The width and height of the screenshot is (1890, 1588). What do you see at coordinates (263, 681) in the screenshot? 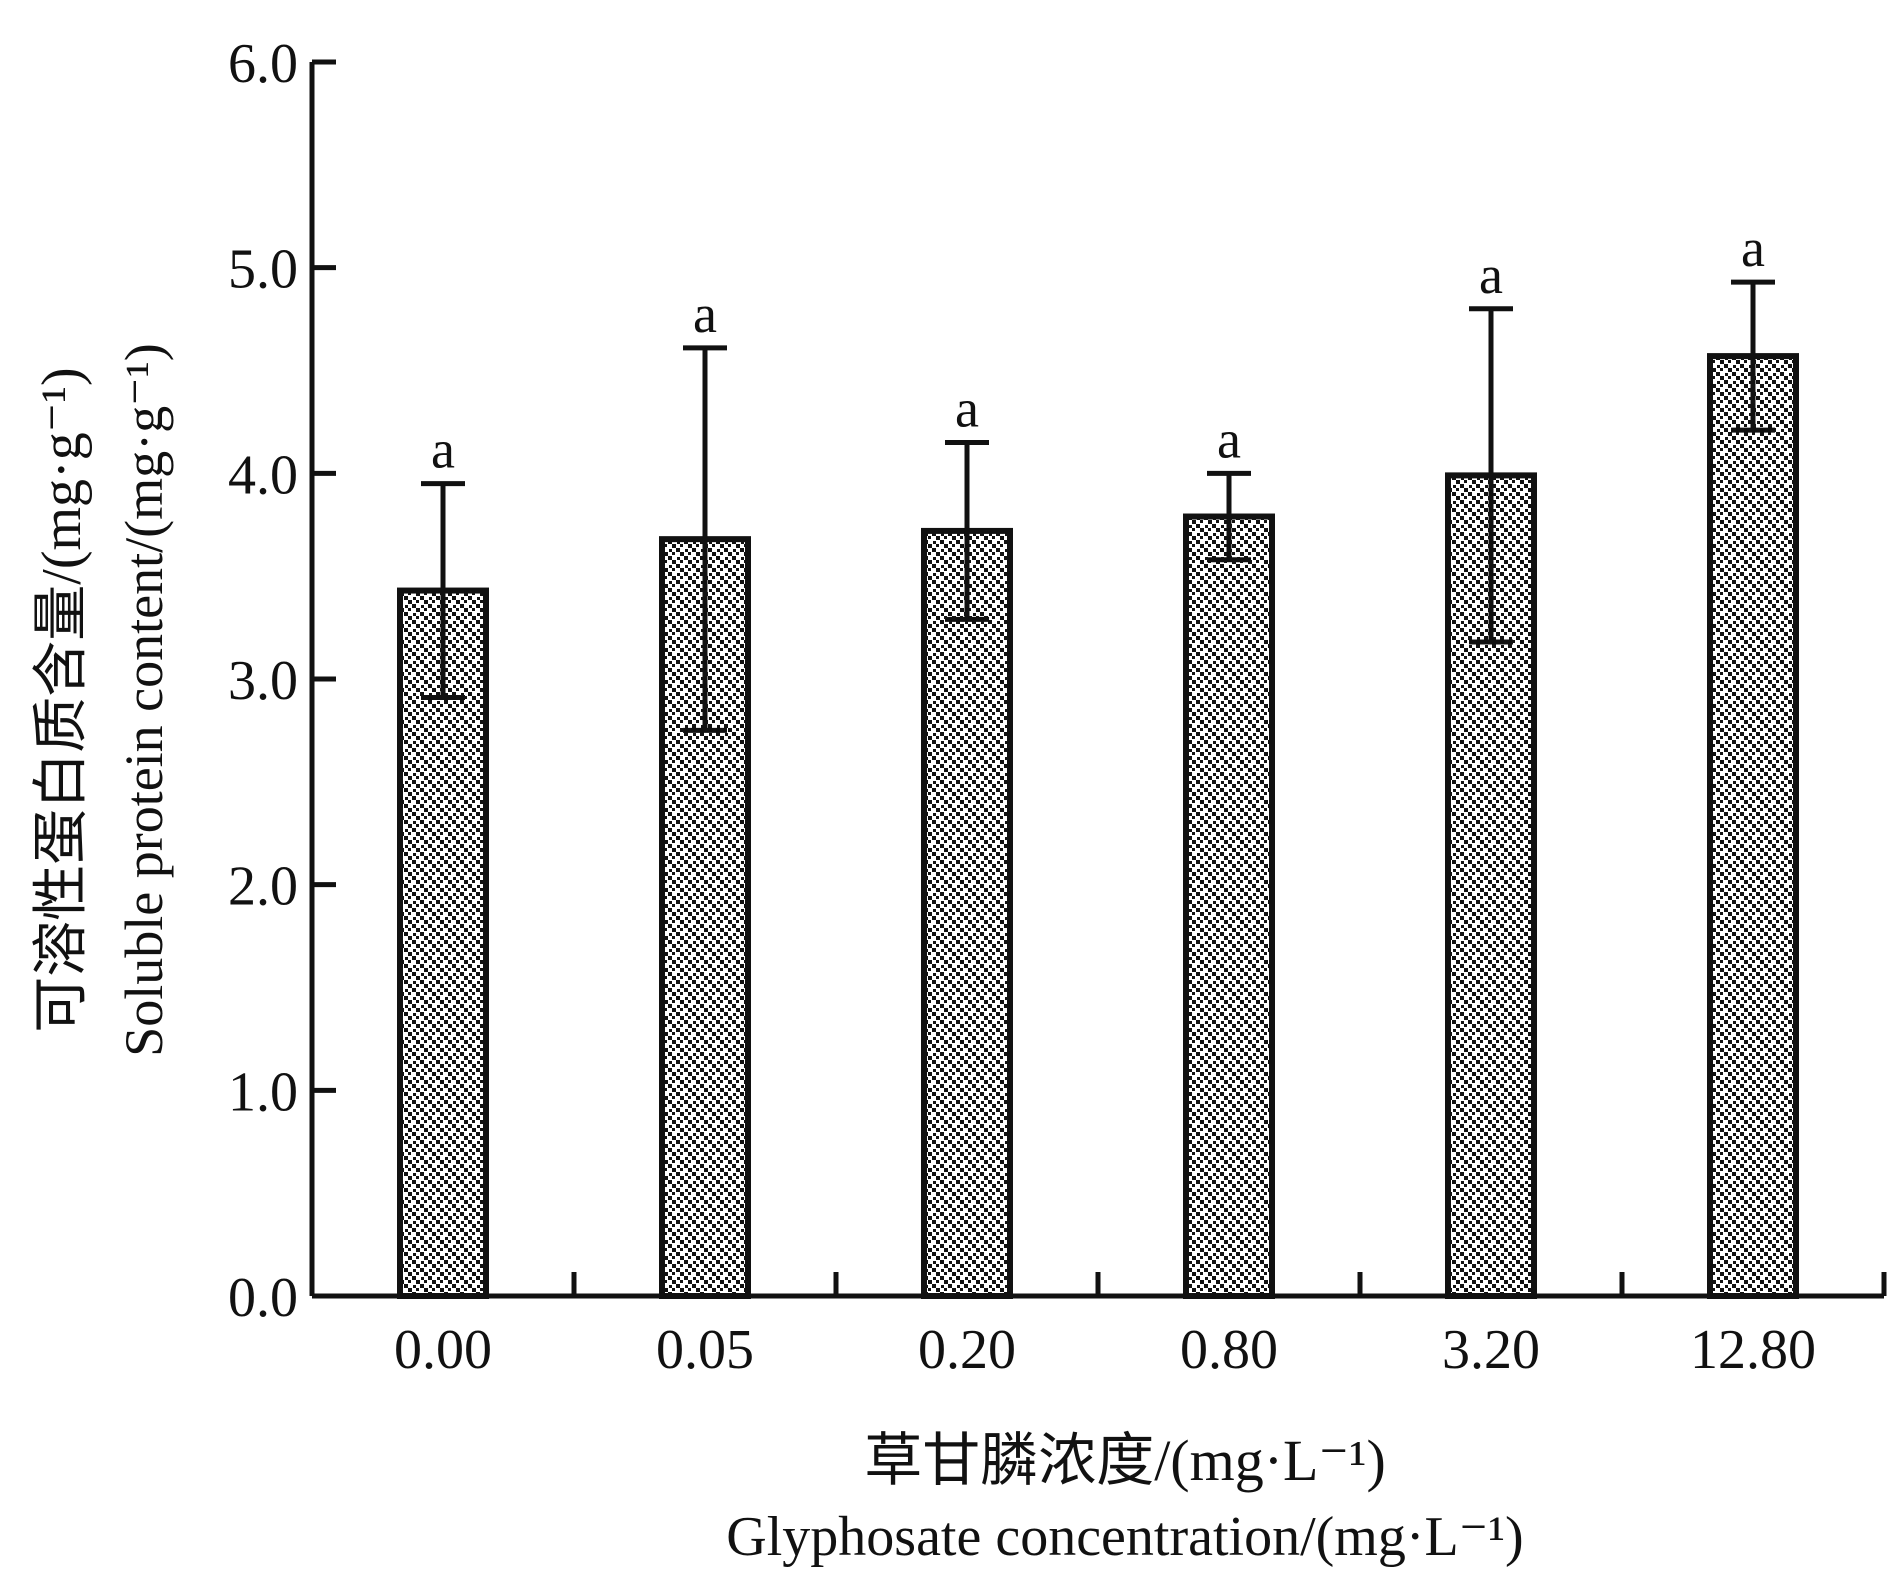
I see `y-tick-label: 3.0` at bounding box center [263, 681].